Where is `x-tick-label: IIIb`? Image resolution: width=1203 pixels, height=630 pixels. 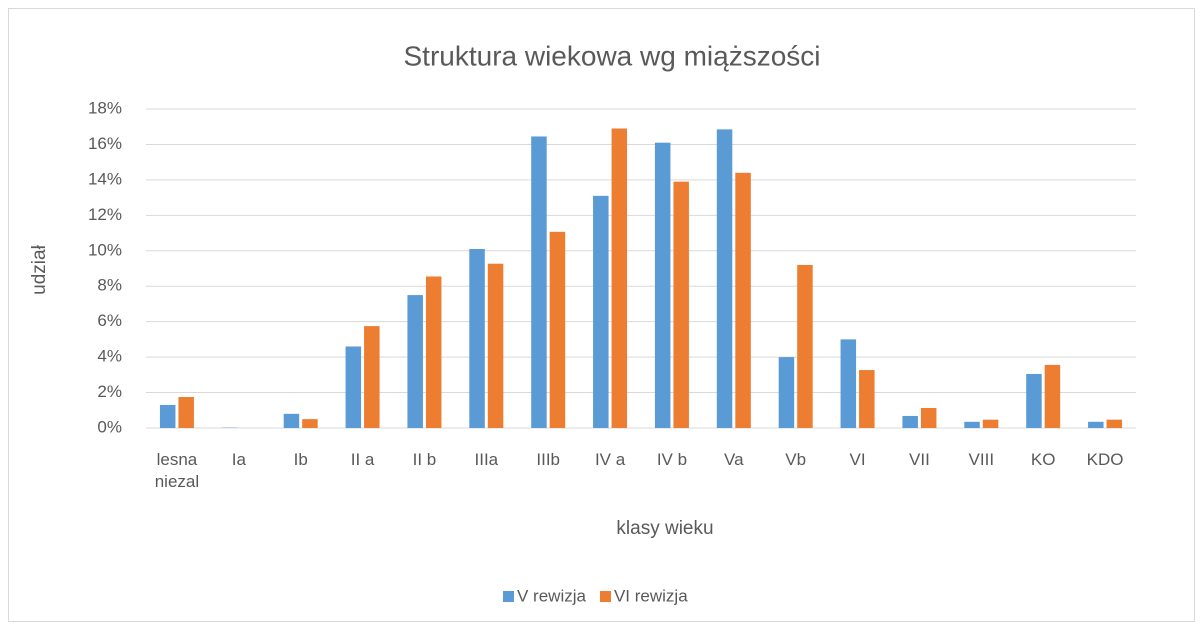 x-tick-label: IIIb is located at coordinates (548, 459).